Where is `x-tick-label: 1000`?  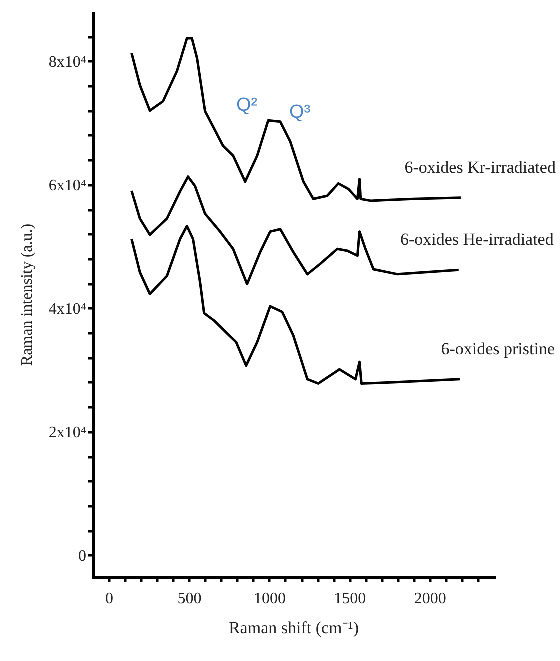
x-tick-label: 1000 is located at coordinates (270, 599).